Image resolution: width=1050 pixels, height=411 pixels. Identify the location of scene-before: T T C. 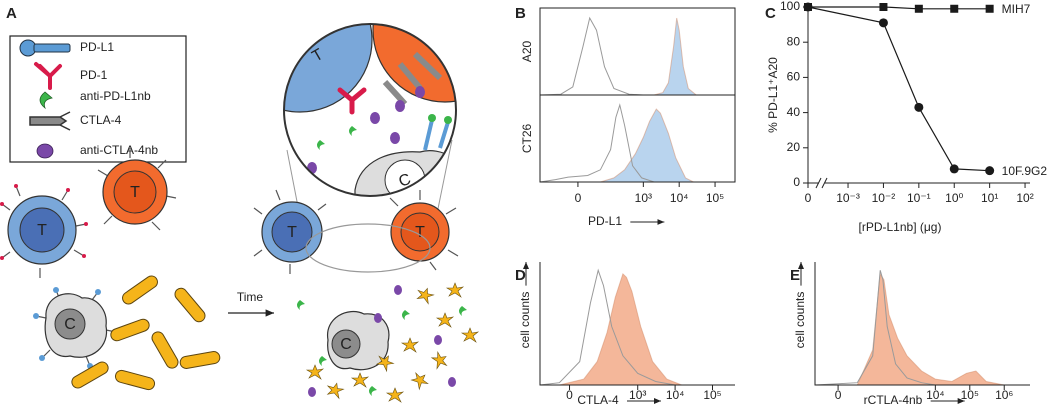
(111, 270).